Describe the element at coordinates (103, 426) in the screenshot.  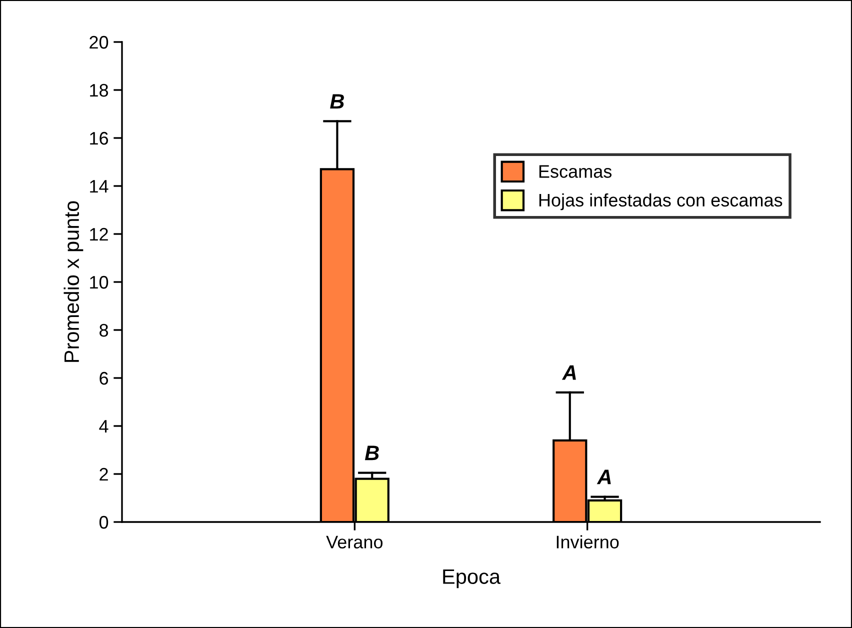
I see `y-tick-label: 4` at that location.